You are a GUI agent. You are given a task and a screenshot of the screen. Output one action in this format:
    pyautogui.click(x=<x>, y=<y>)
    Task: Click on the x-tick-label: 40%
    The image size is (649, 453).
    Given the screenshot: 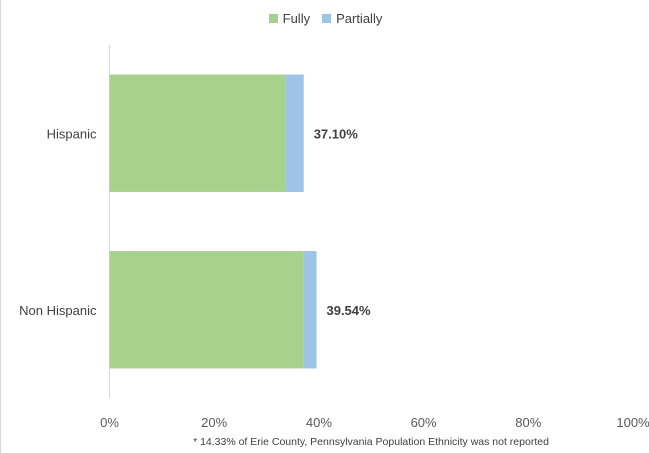 What is the action you would take?
    pyautogui.click(x=319, y=422)
    